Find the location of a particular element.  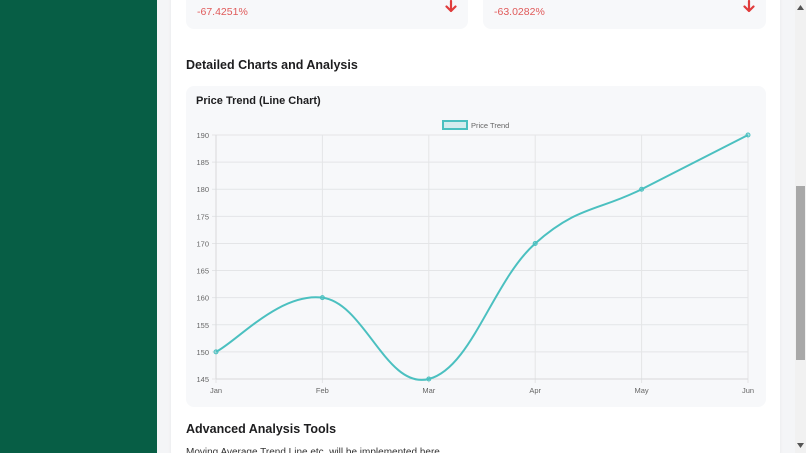

x-tick-label: Feb is located at coordinates (322, 390).